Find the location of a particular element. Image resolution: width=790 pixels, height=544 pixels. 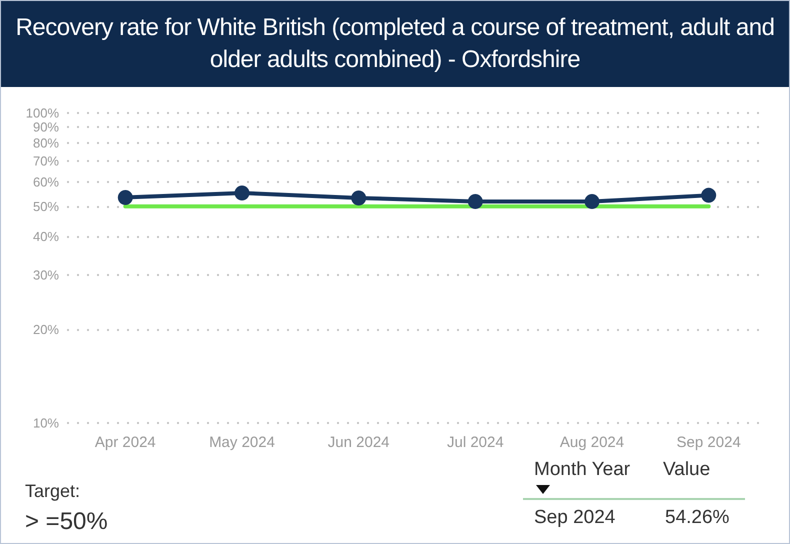

text: 54.26% is located at coordinates (697, 518).